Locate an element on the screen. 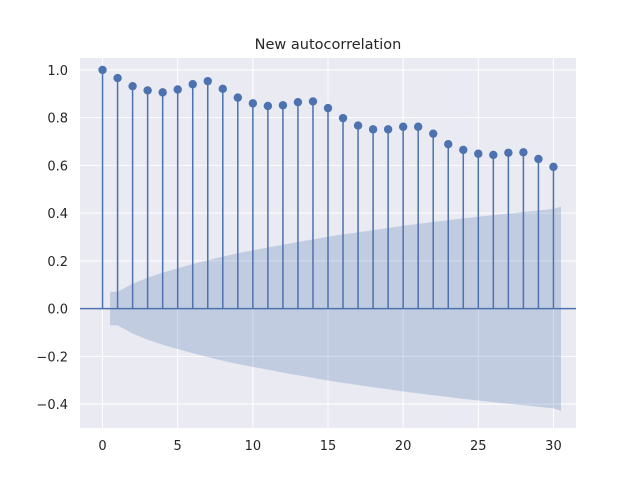 This screenshot has width=640, height=480. x-tick-label: 30 is located at coordinates (553, 446).